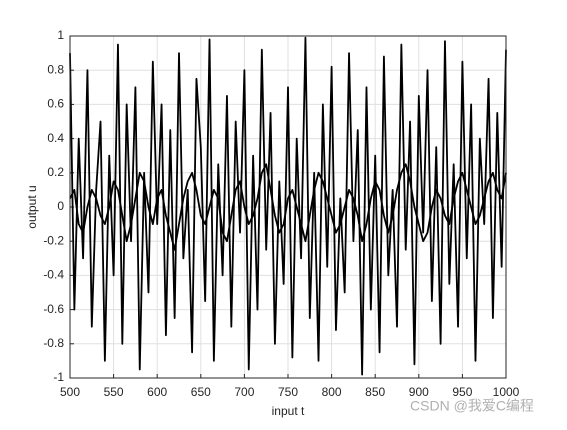  What do you see at coordinates (157, 392) in the screenshot?
I see `x-tick-label: 600` at bounding box center [157, 392].